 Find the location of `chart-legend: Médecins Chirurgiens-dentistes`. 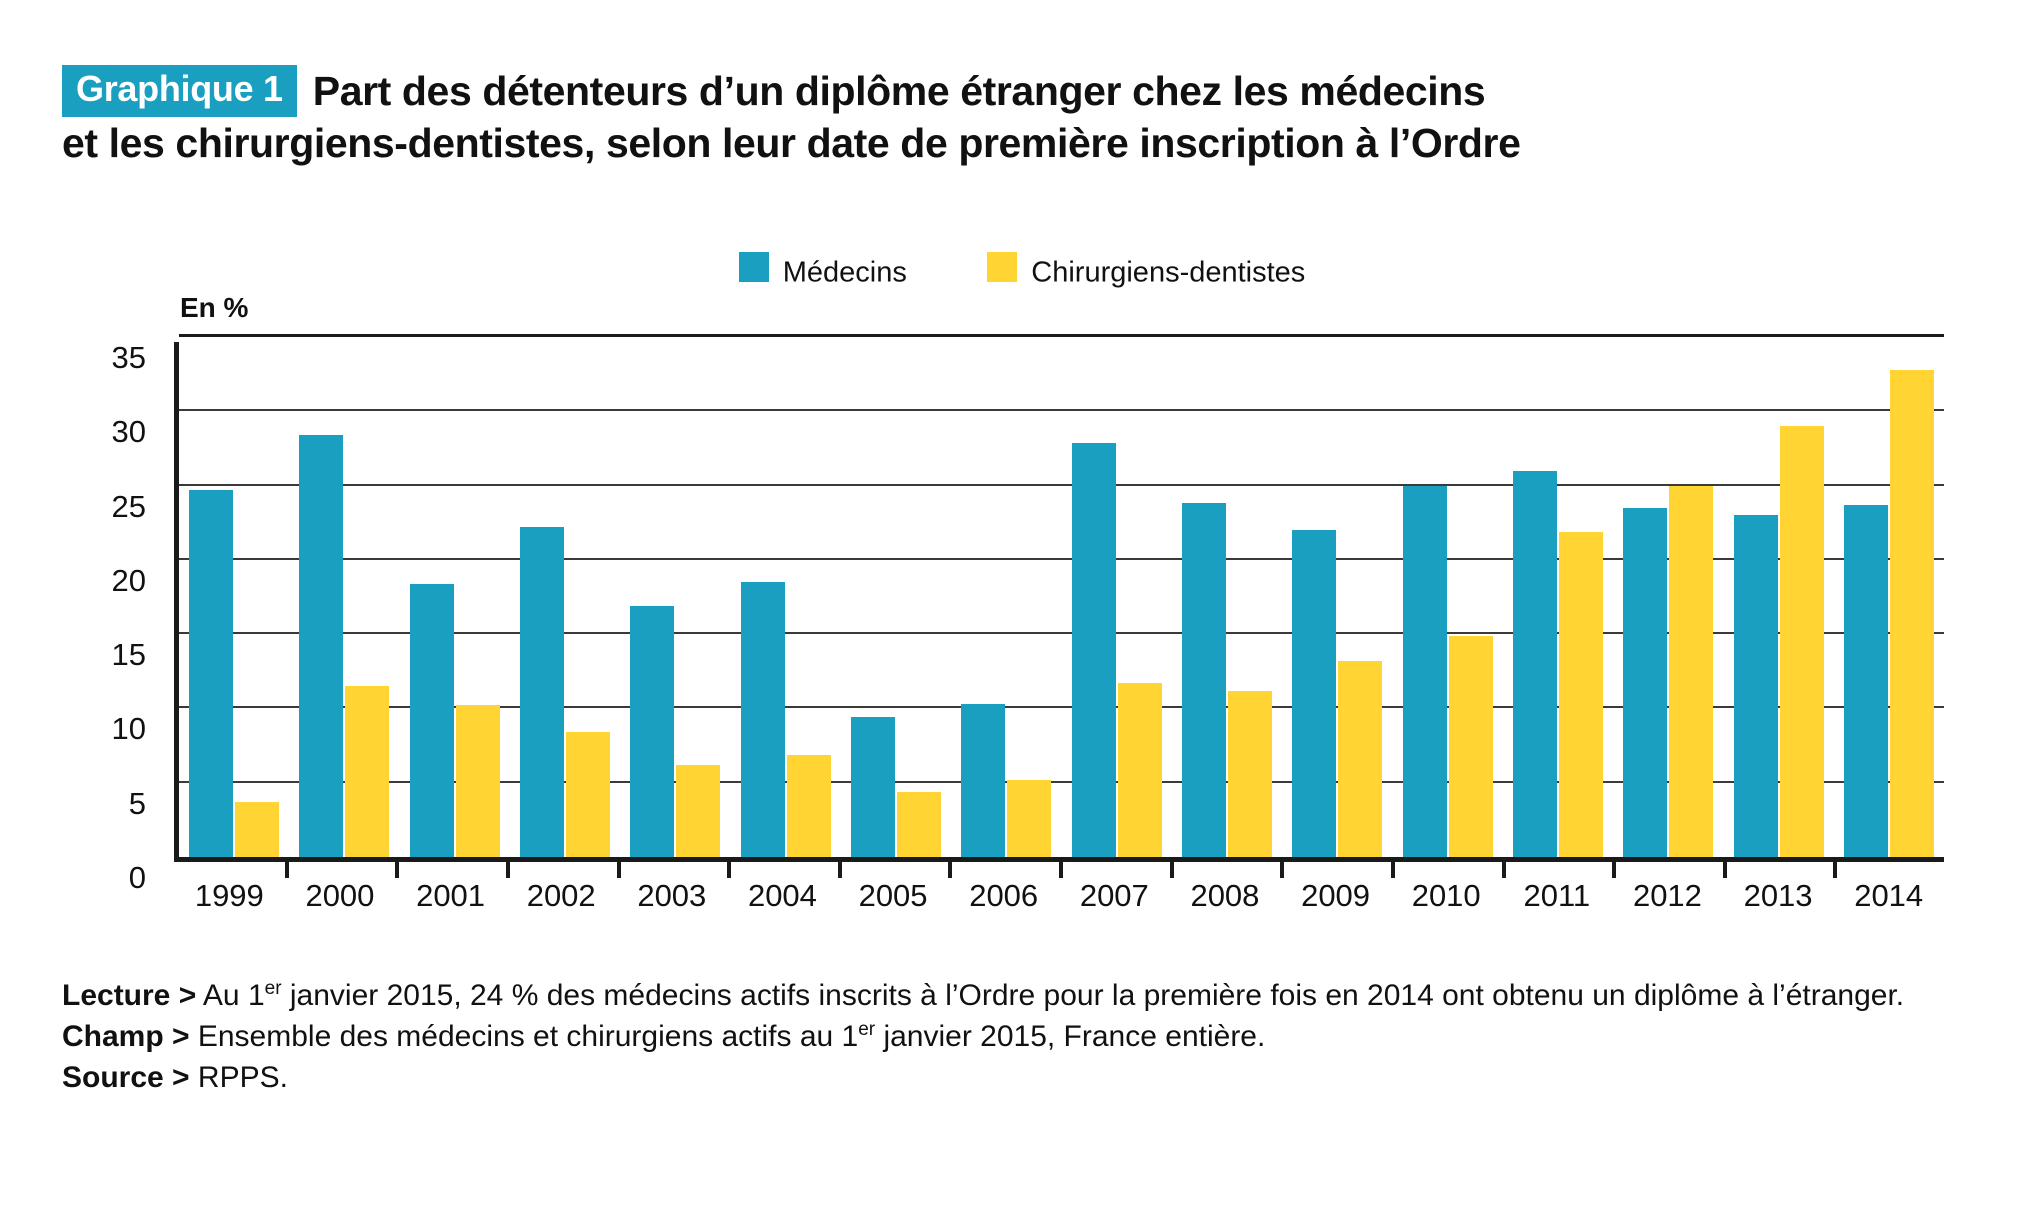

chart-legend: Médecins Chirurgiens-dentistes is located at coordinates (1022, 270).